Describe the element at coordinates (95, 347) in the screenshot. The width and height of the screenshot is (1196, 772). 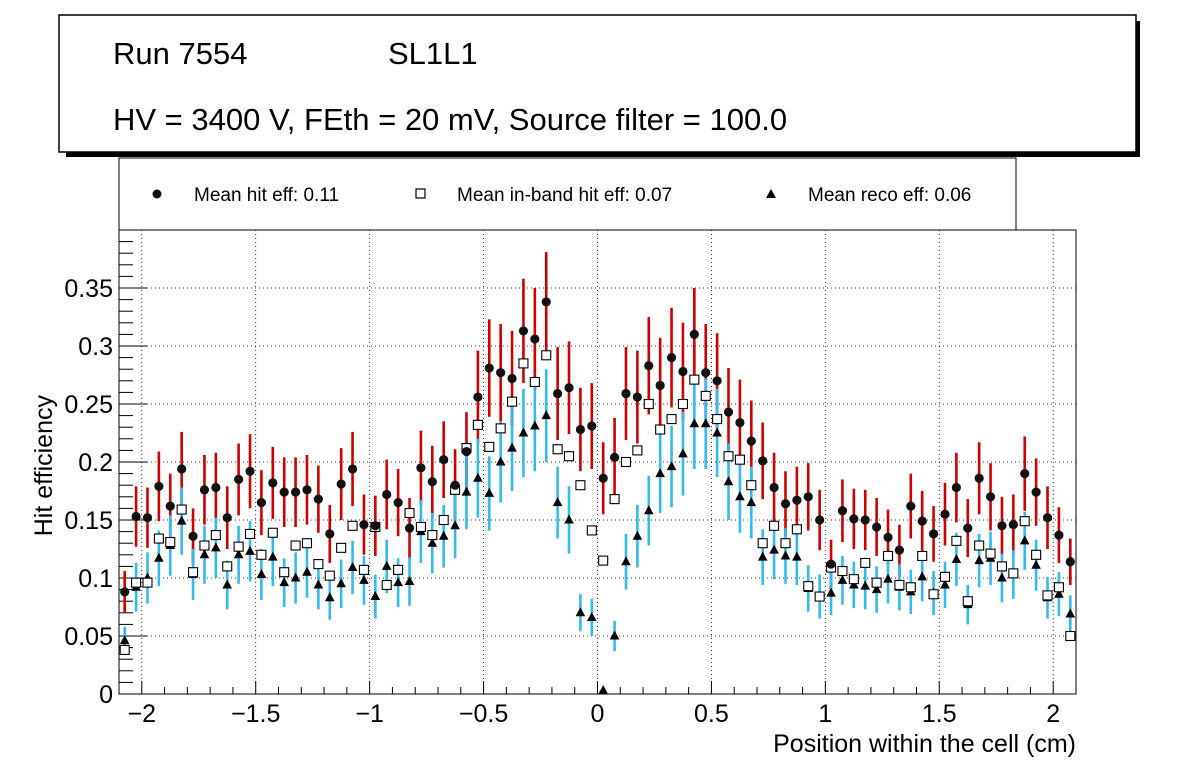
I see `y-tick-label: 0.3` at that location.